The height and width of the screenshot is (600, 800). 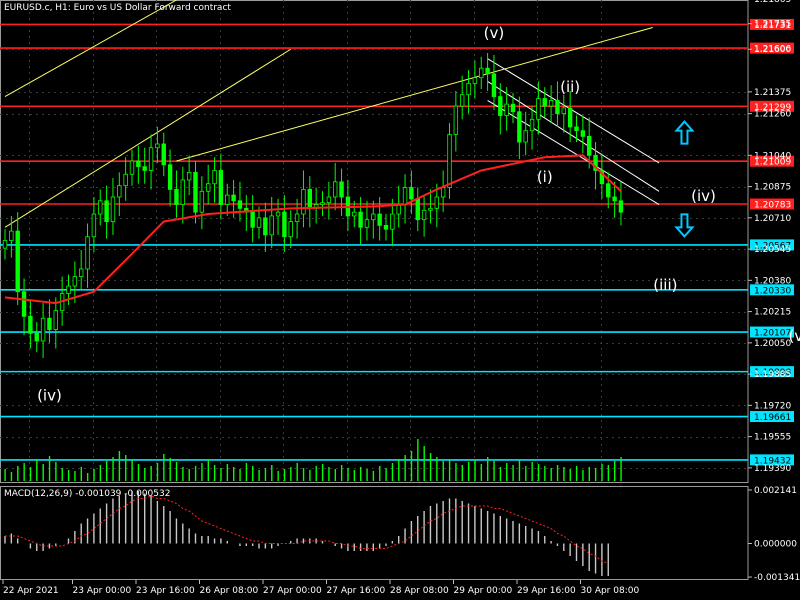 What do you see at coordinates (772, 163) in the screenshot?
I see `level-tag-label-3: 1.21009` at bounding box center [772, 163].